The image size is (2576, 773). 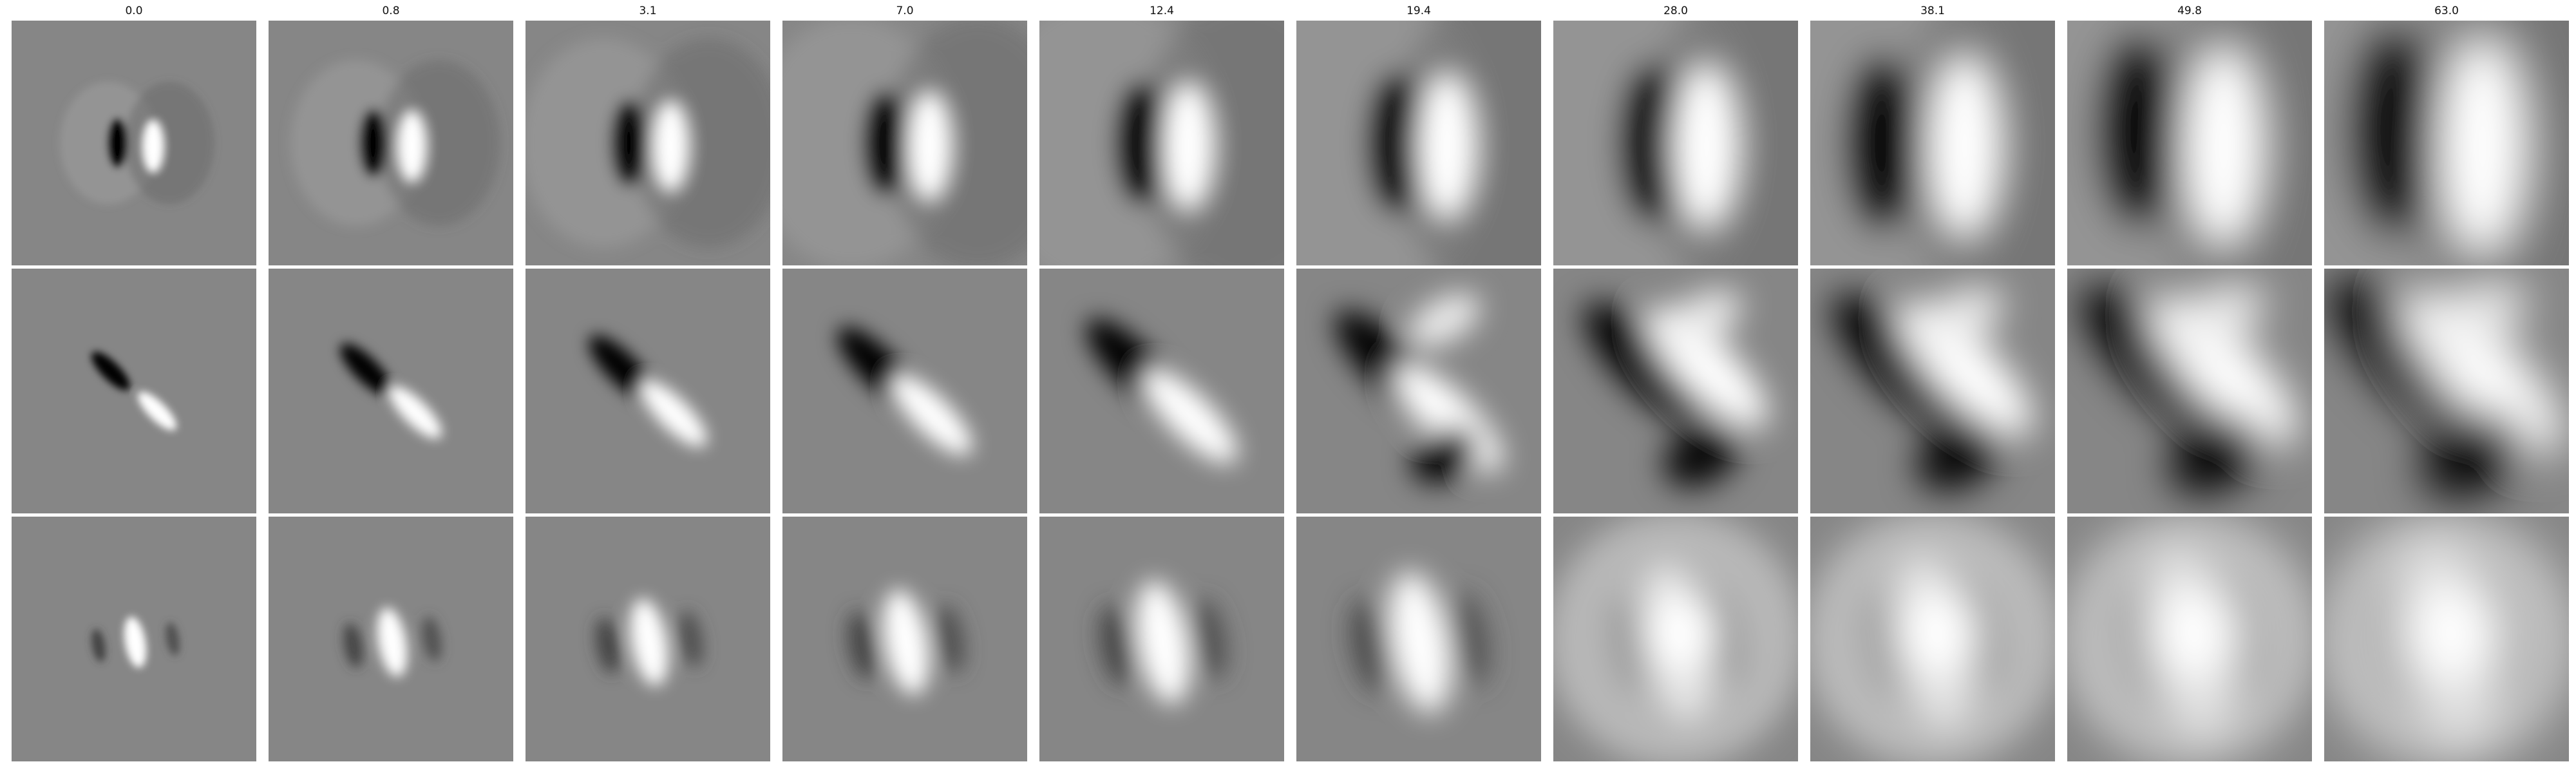 What do you see at coordinates (134, 11) in the screenshot?
I see `column-title-0: 0.0` at bounding box center [134, 11].